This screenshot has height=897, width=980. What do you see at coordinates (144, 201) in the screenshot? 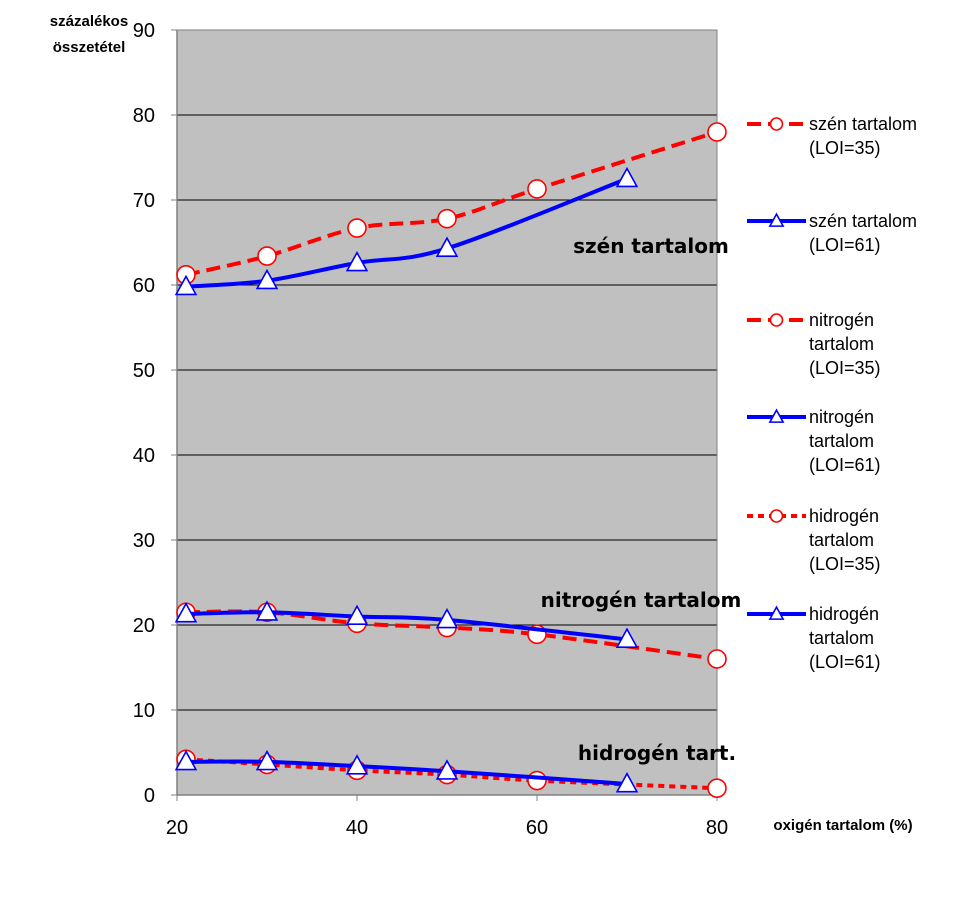
I see `y-tick-label-70: 70` at bounding box center [144, 201].